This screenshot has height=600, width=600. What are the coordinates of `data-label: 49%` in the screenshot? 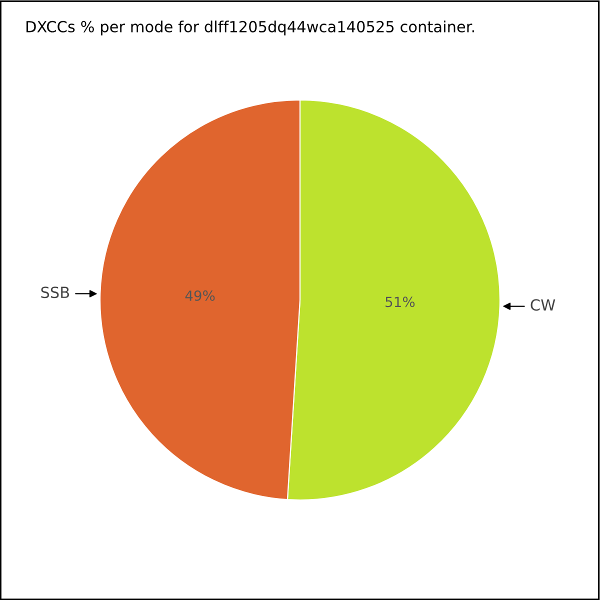 It's located at (200, 295).